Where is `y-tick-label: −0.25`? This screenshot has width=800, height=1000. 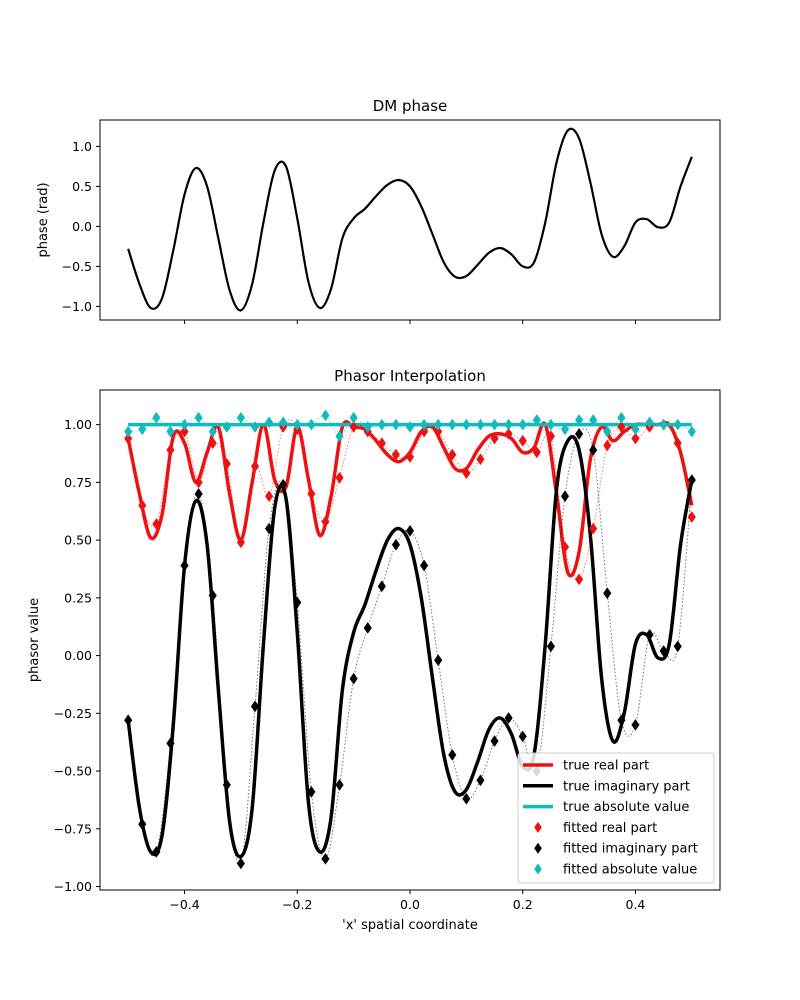 y-tick-label: −0.25 is located at coordinates (73, 713).